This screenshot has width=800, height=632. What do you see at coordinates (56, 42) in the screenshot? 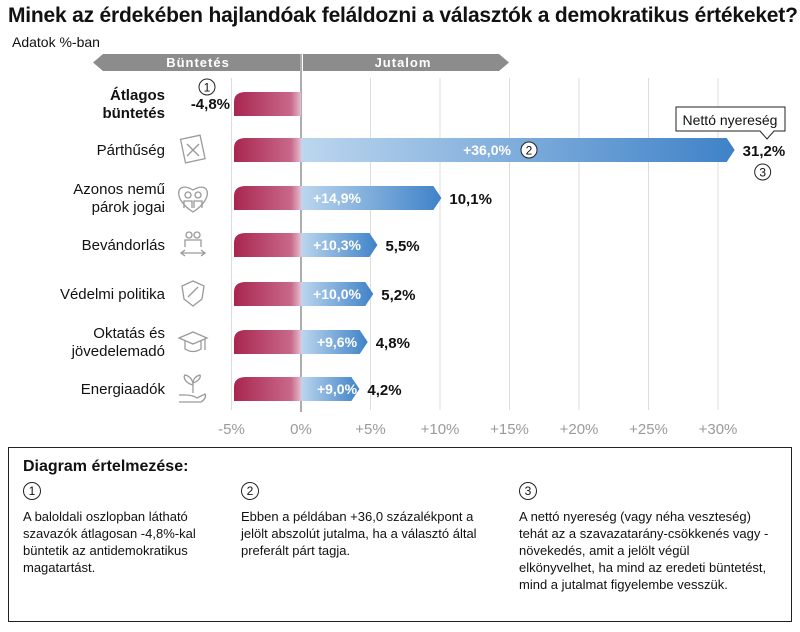
I see `chart-subtitle: Adatok %-ban` at bounding box center [56, 42].